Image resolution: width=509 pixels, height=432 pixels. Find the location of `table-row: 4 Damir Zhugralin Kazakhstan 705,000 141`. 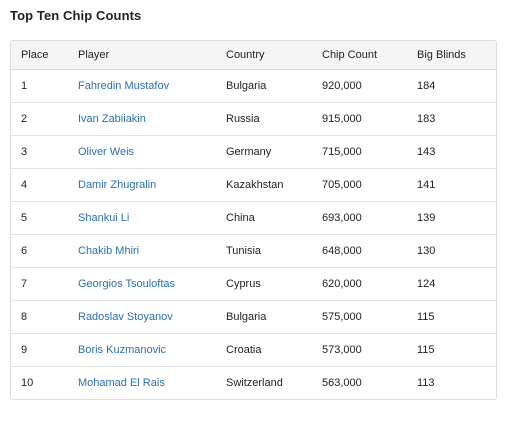

table-row: 4 Damir Zhugralin Kazakhstan 705,000 141 is located at coordinates (253, 184).